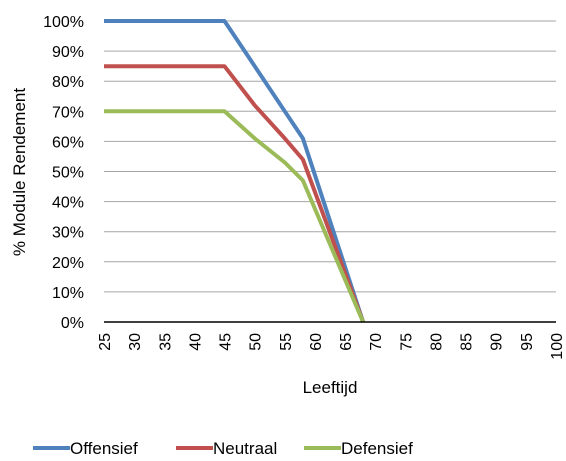  What do you see at coordinates (245, 448) in the screenshot?
I see `legend-label: Neutraal` at bounding box center [245, 448].